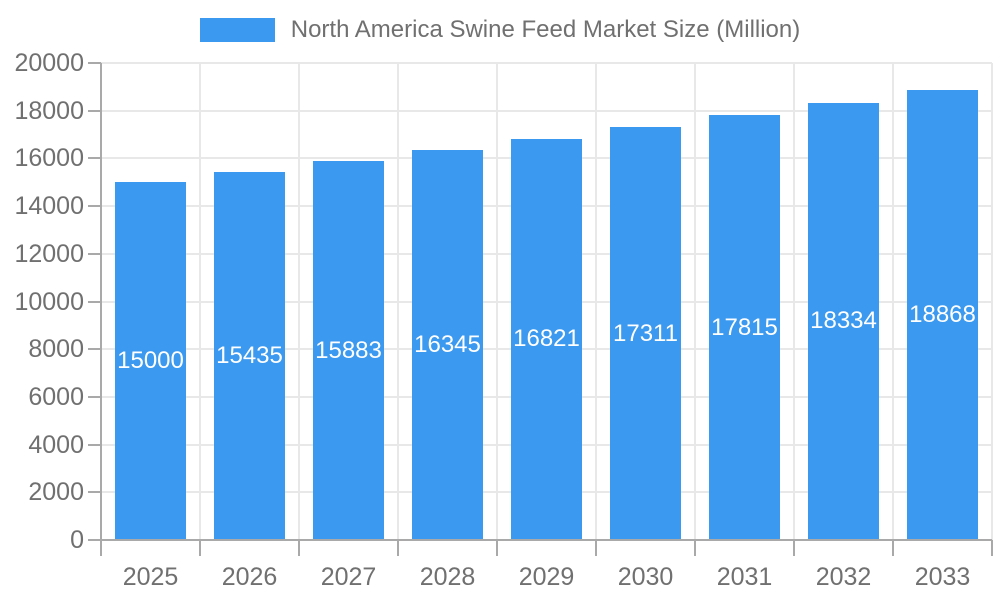  I want to click on y-tick-label: 16000, so click(49, 158).